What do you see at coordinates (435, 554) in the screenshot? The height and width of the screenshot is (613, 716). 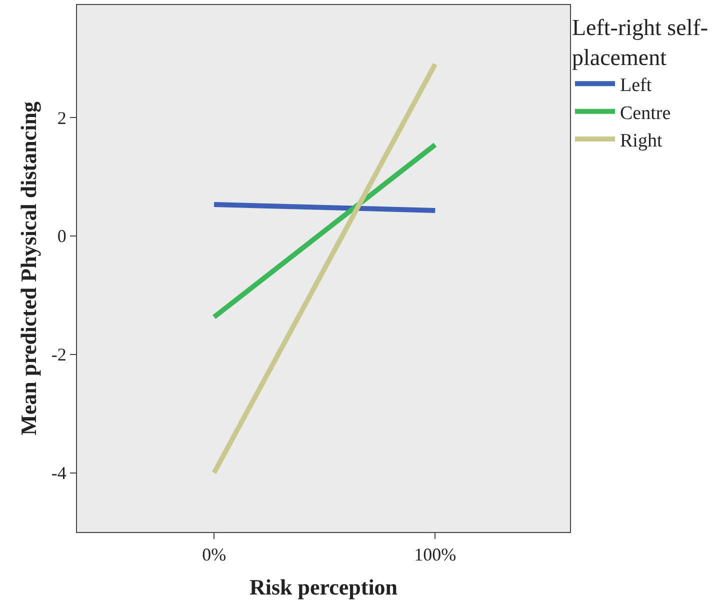 I see `x-tick-label: 100%` at bounding box center [435, 554].